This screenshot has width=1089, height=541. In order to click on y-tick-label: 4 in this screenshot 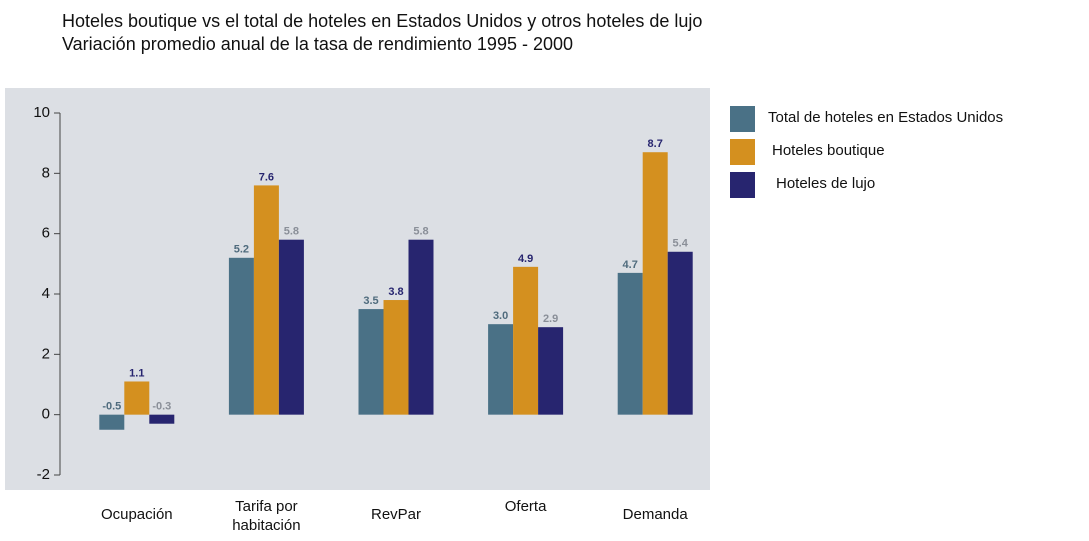, I will do `click(46, 293)`.